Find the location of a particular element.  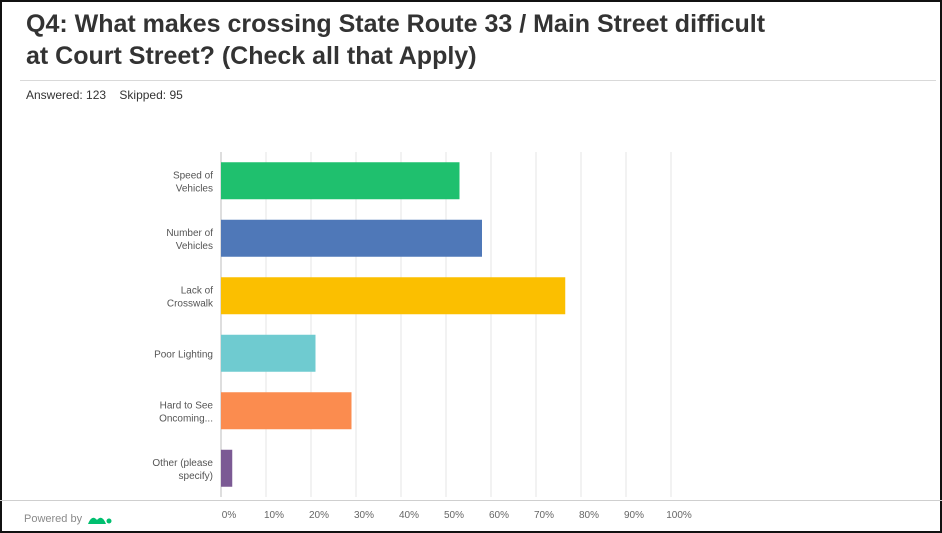

x-tick-label: 80% is located at coordinates (589, 515).